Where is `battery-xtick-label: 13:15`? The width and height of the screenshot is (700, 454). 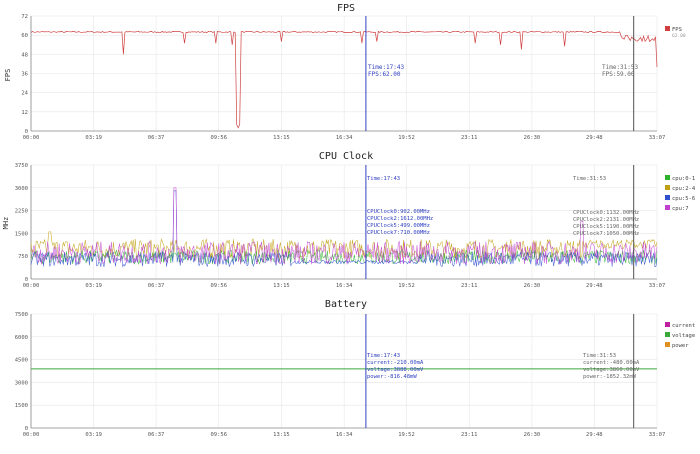 battery-xtick-label: 13:15 is located at coordinates (281, 435).